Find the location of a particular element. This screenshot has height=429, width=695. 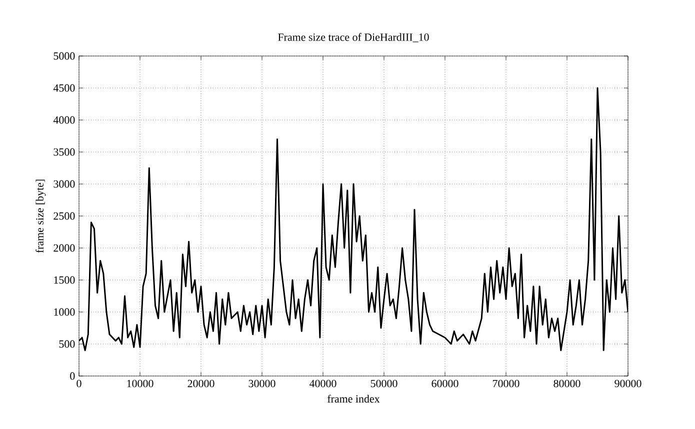

y-tick-label: 2500 is located at coordinates (64, 216).